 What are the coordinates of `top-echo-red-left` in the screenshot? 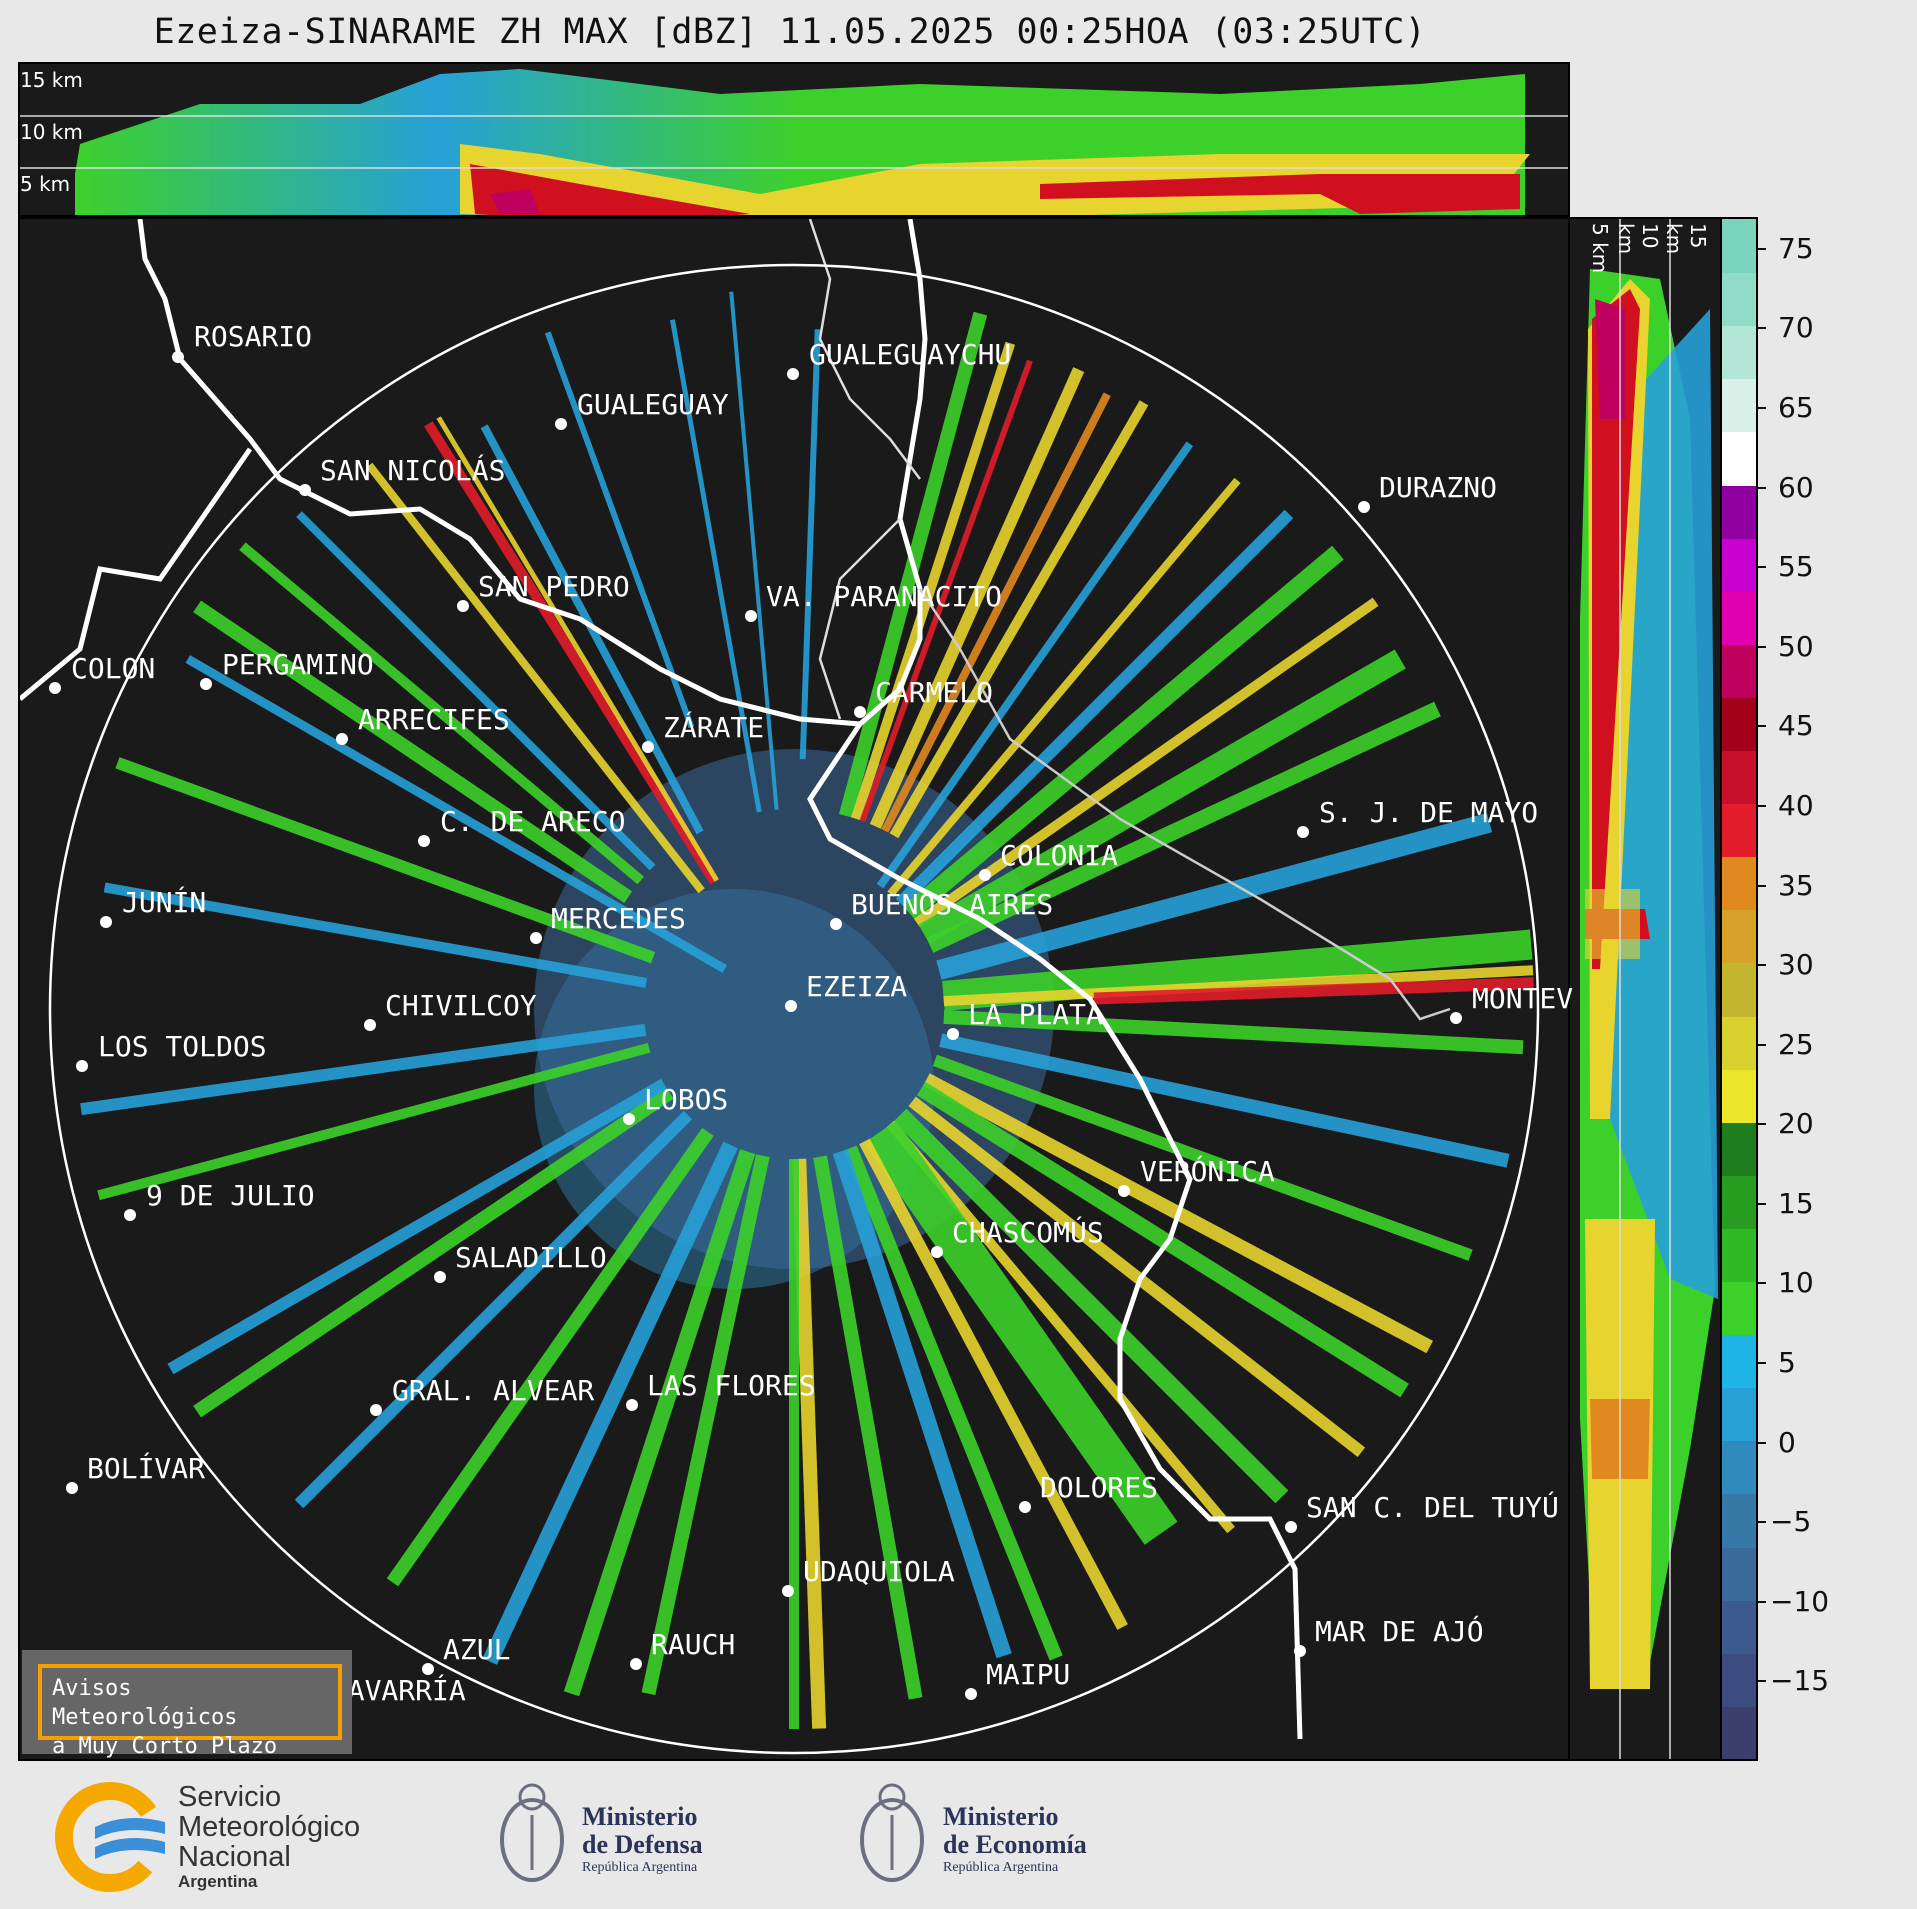 It's located at (610, 189).